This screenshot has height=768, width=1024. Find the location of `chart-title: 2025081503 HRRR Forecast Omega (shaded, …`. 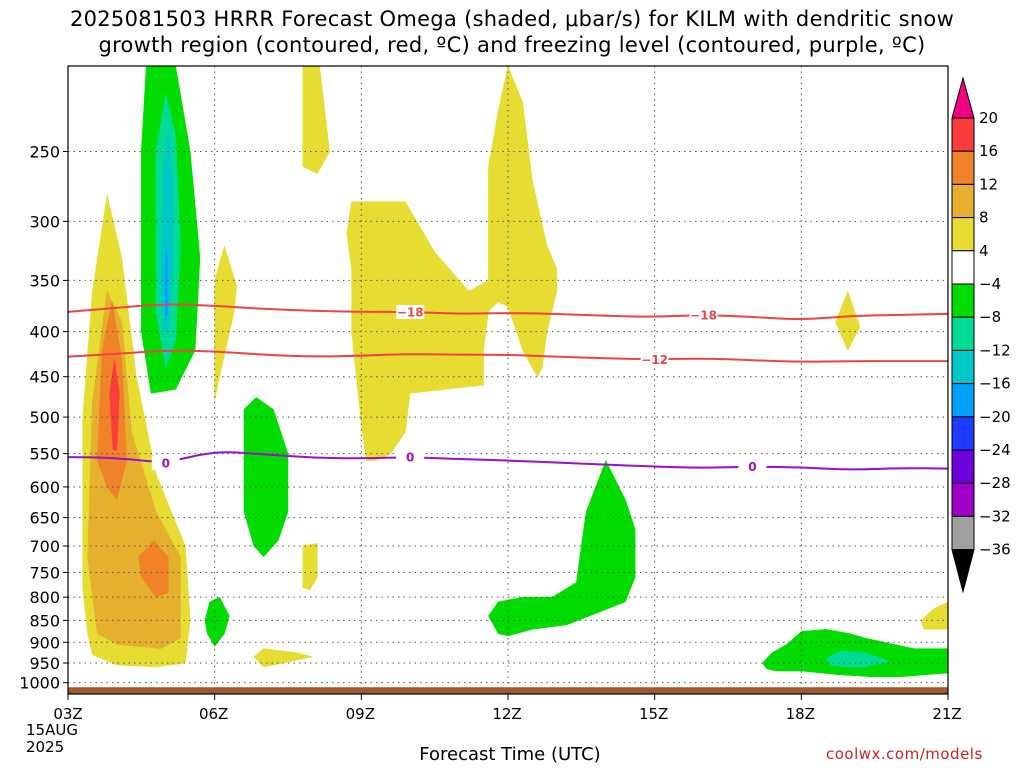

chart-title: 2025081503 HRRR Forecast Omega (shaded, … is located at coordinates (512, 32).